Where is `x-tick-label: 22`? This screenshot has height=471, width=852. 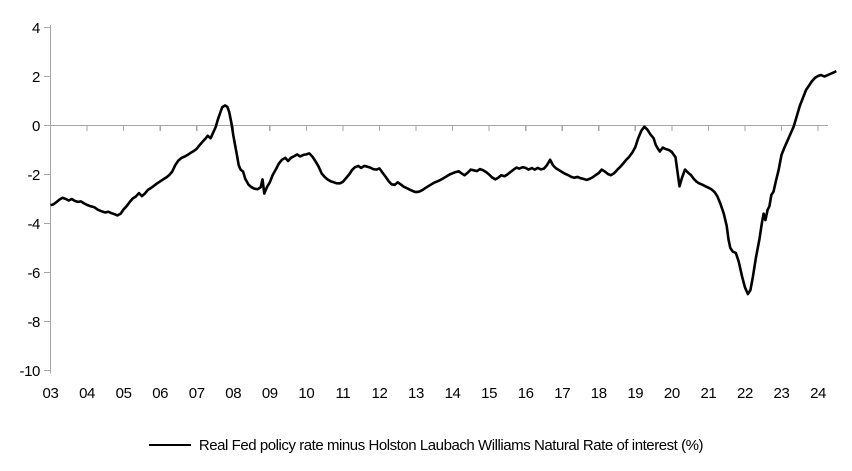
x-tick-label: 22 is located at coordinates (745, 393).